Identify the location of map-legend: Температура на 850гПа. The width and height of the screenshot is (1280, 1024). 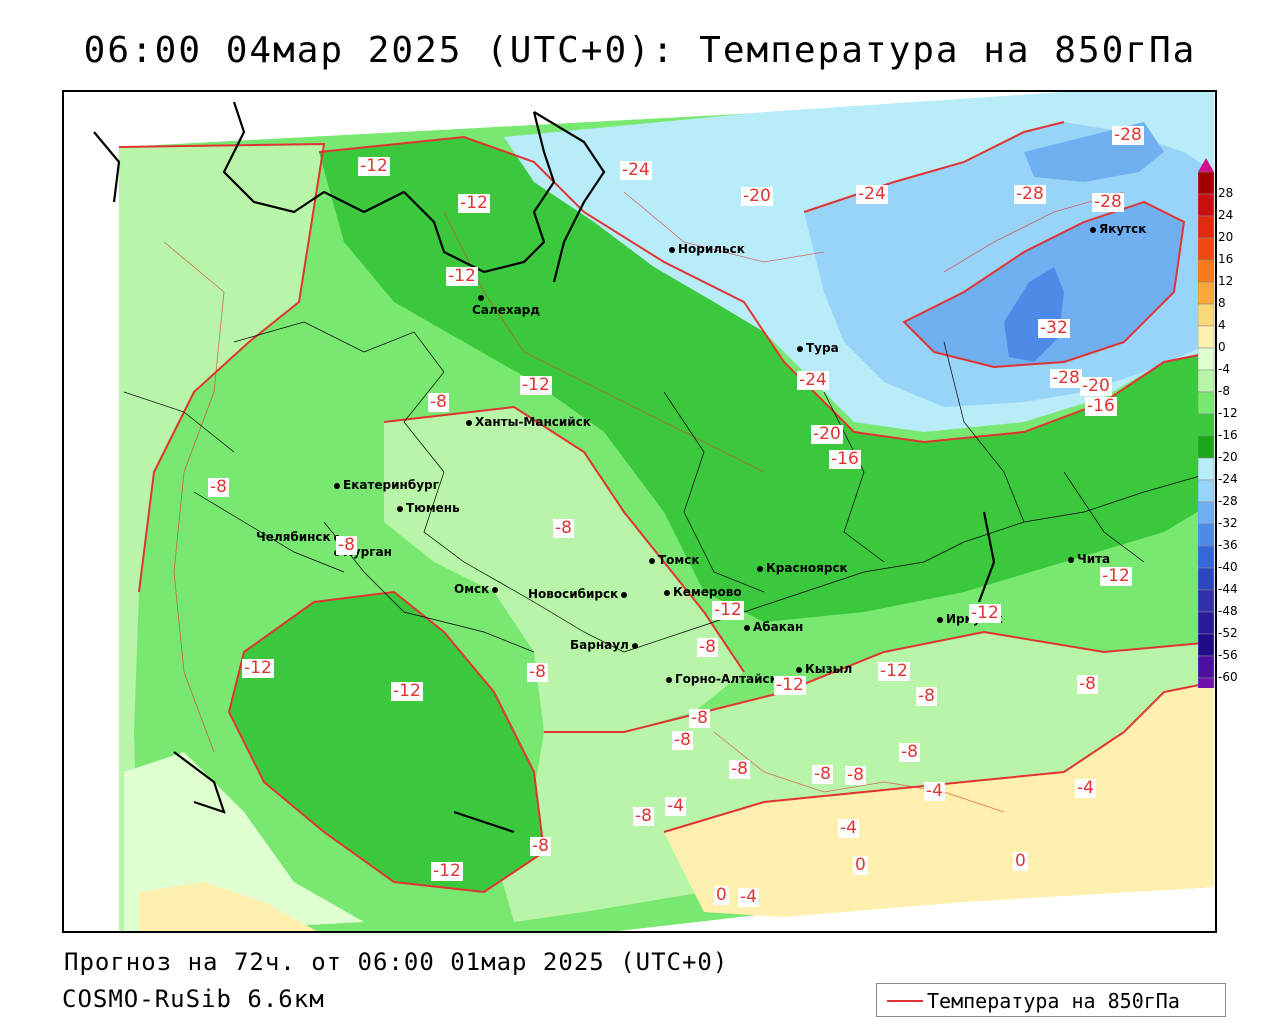
(1051, 1000).